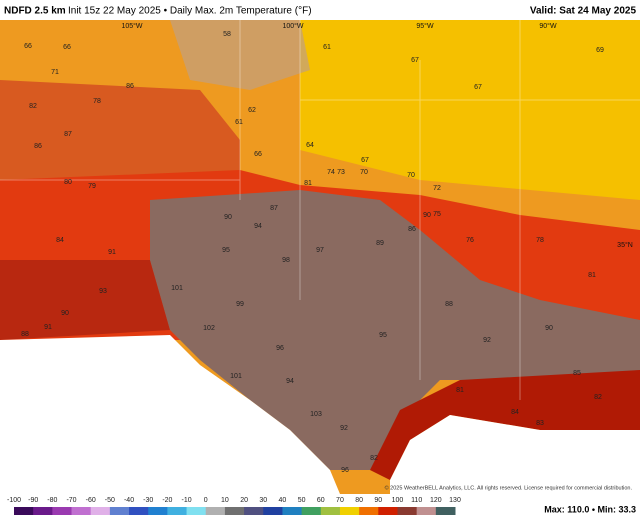 This screenshot has width=640, height=531. What do you see at coordinates (148, 500) in the screenshot?
I see `colorbar-tick: -30` at bounding box center [148, 500].